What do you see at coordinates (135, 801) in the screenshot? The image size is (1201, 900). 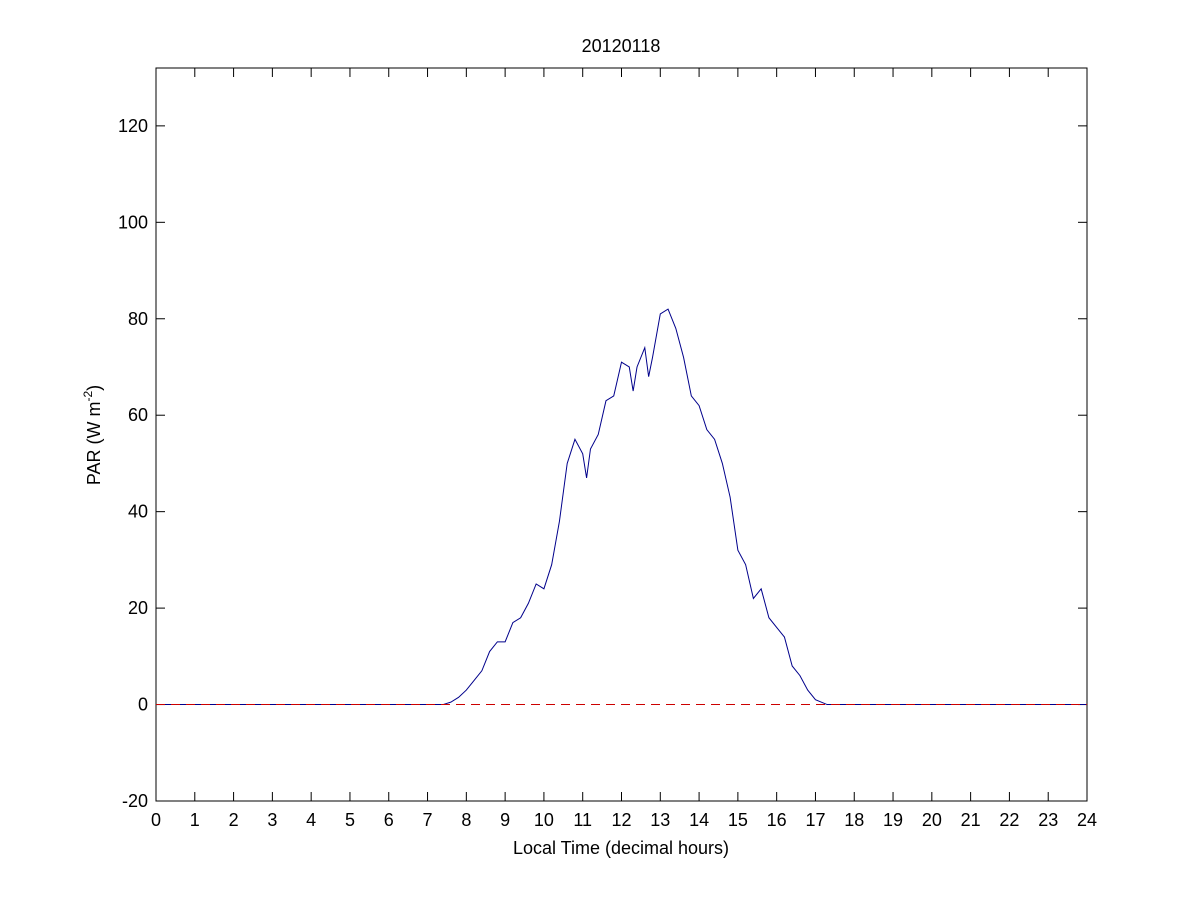 I see `y-tick-label: -20` at bounding box center [135, 801].